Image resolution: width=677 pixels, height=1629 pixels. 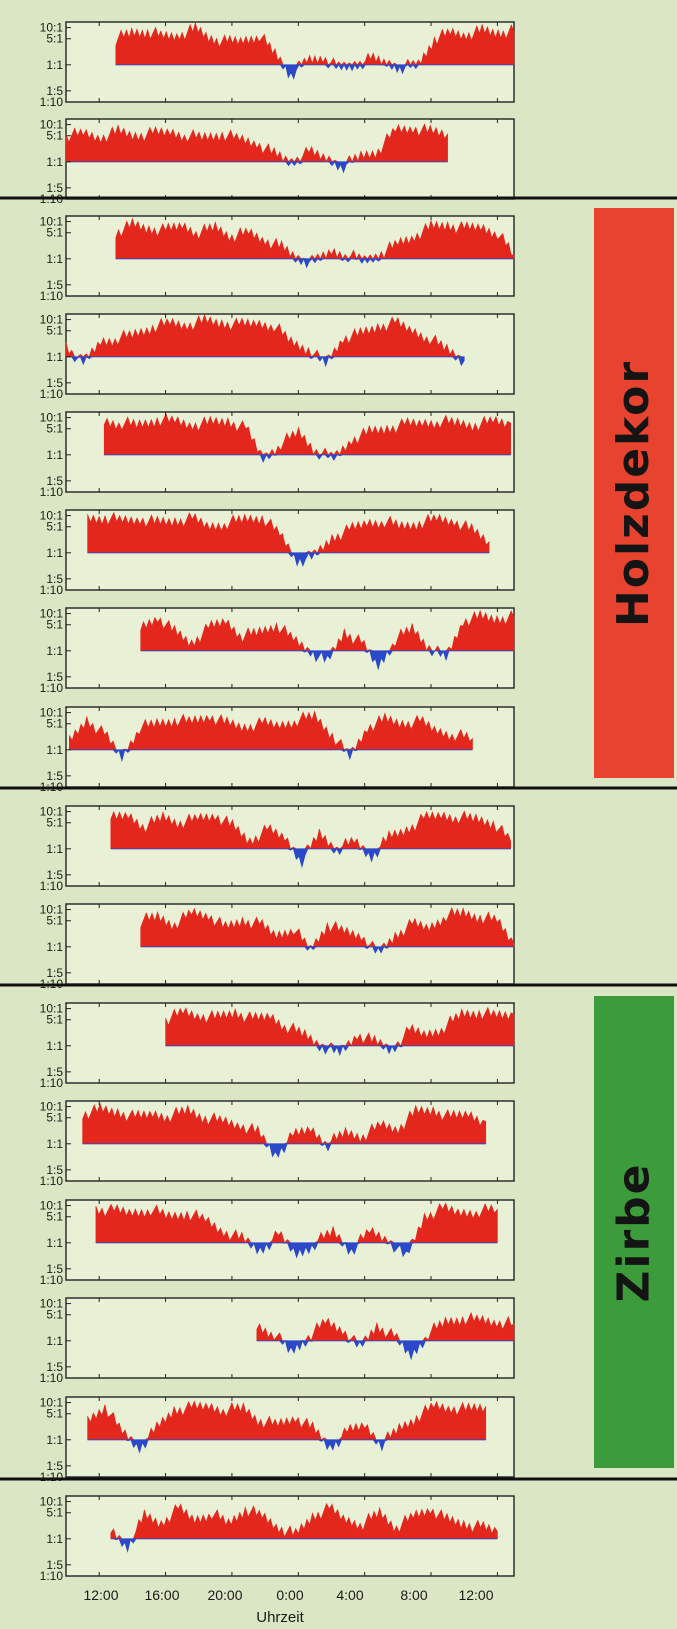 What do you see at coordinates (289, 1595) in the screenshot?
I see `x-tick-label: 0:00` at bounding box center [289, 1595].